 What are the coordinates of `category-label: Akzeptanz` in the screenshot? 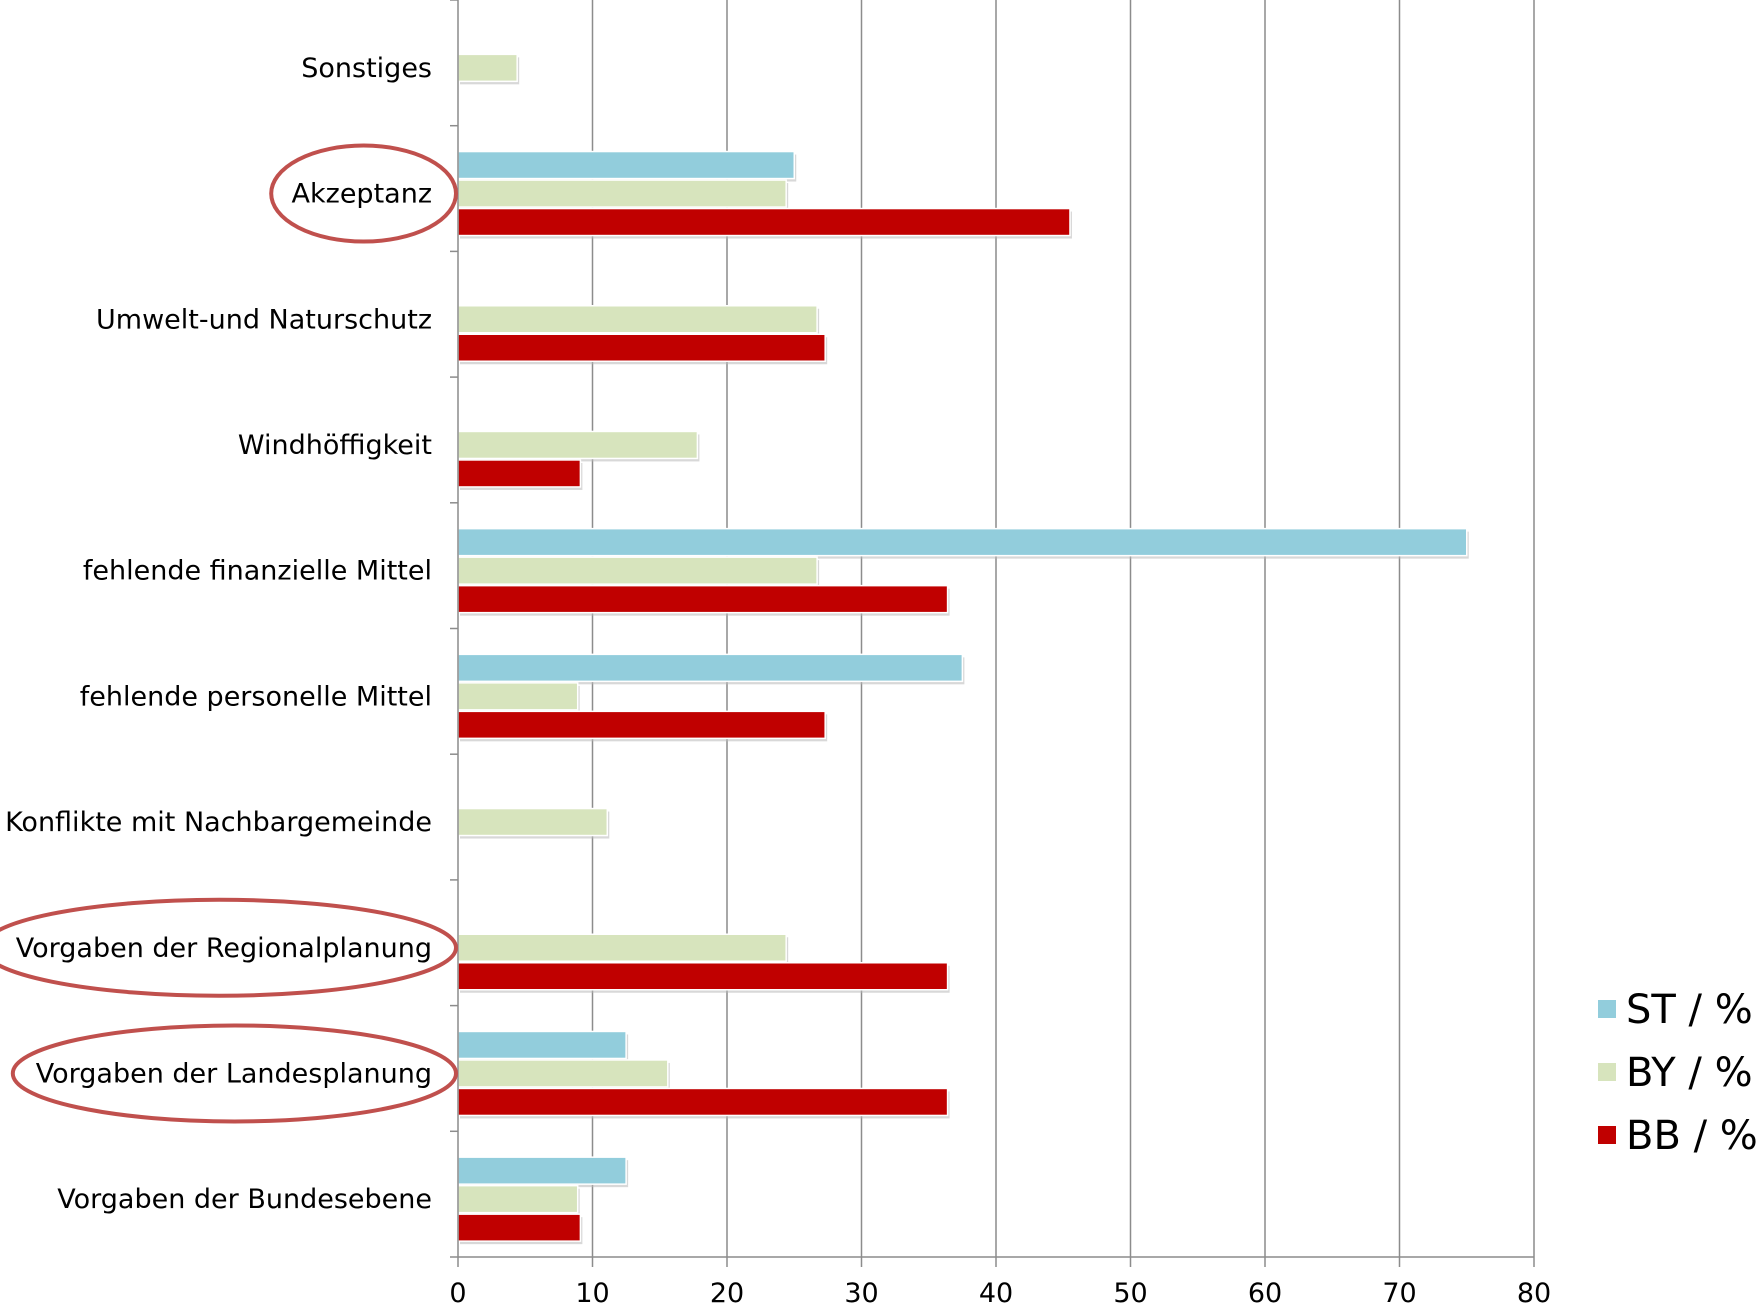 It's located at (362, 194).